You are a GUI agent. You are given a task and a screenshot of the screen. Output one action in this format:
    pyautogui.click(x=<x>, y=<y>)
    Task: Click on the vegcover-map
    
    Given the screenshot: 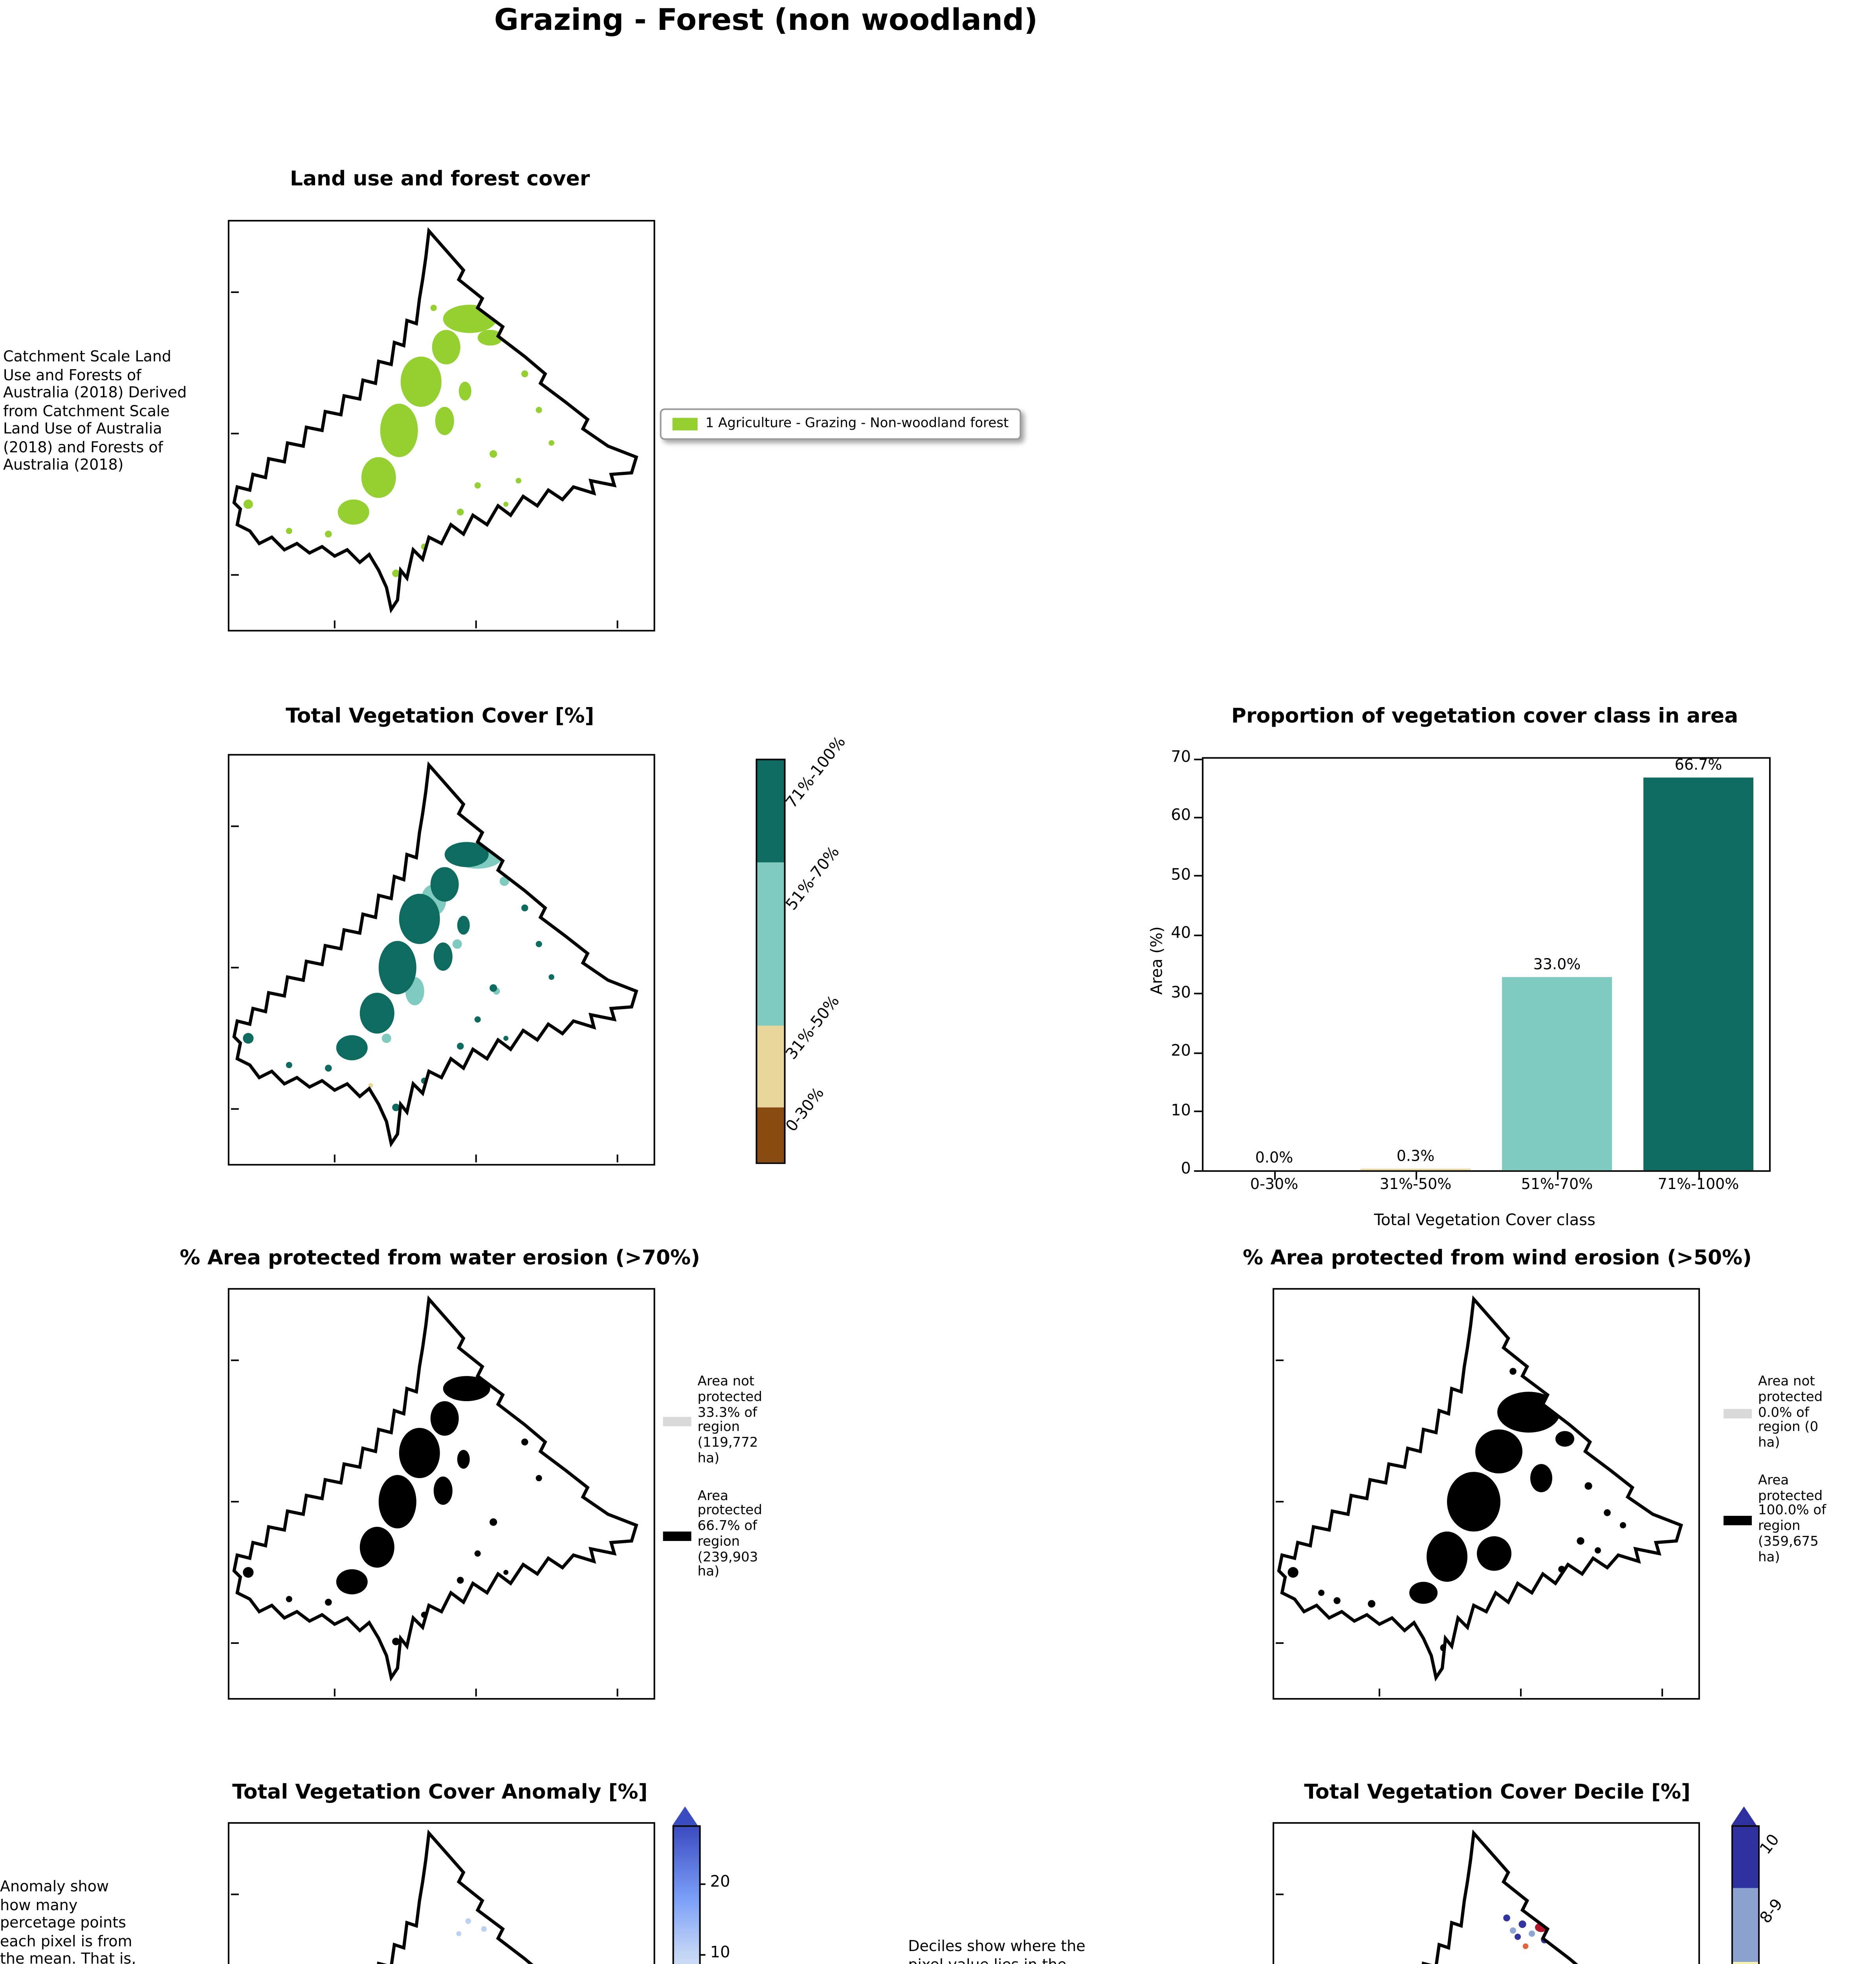 What is the action you would take?
    pyautogui.click(x=441, y=960)
    